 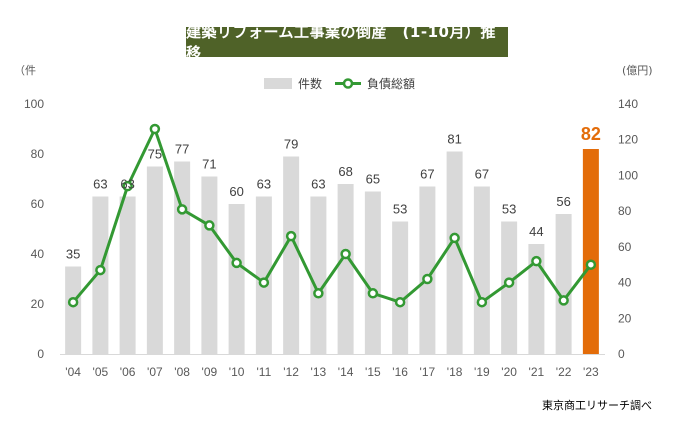 I want to click on debt-point-'11, so click(x=264, y=282).